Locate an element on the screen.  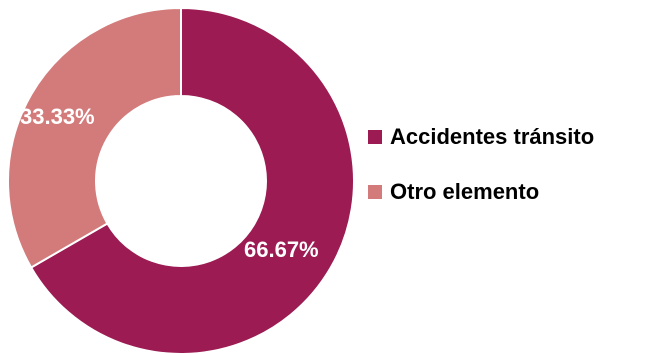
chart-legend: Accidentes tránsito Otro elemento is located at coordinates (507, 173).